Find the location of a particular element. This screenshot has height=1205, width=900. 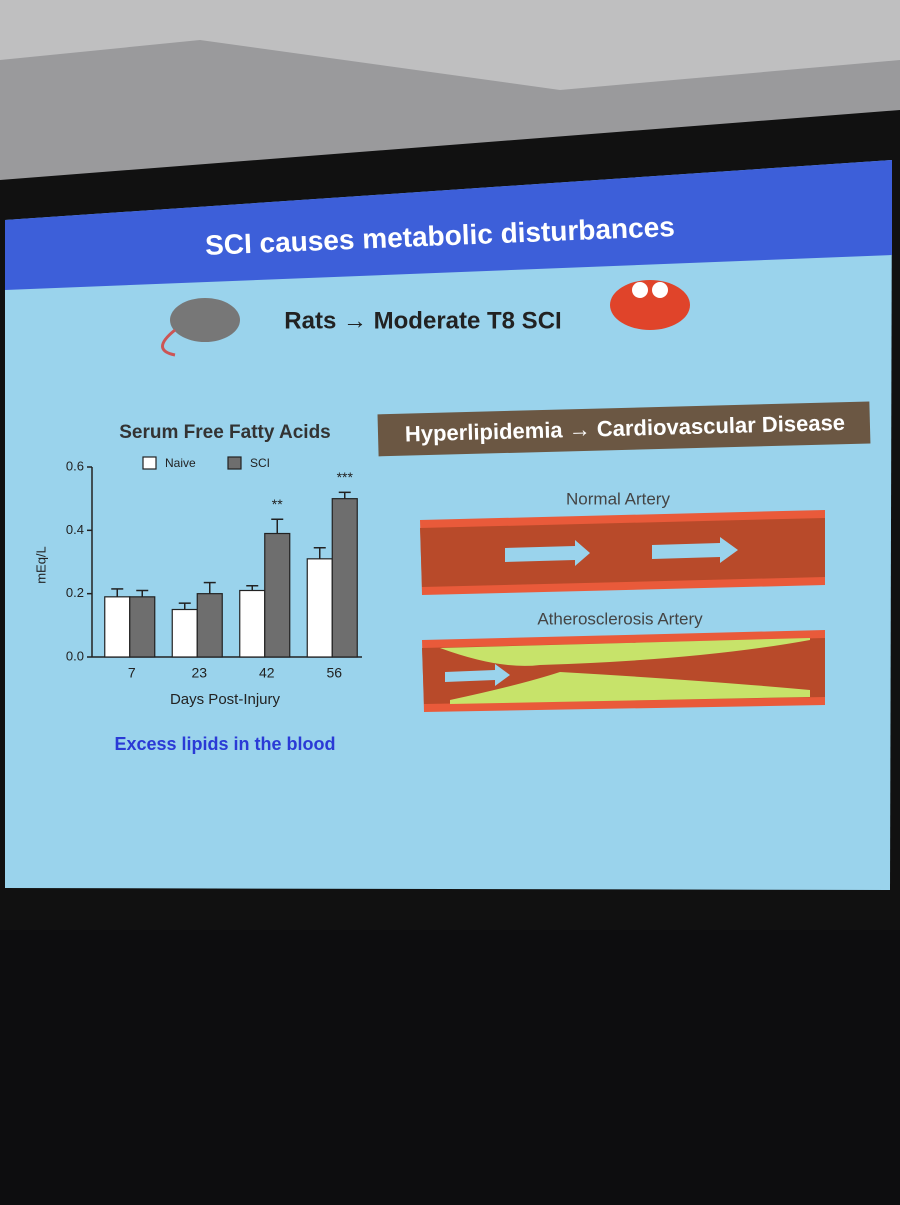

significance-label: ** is located at coordinates (277, 504).